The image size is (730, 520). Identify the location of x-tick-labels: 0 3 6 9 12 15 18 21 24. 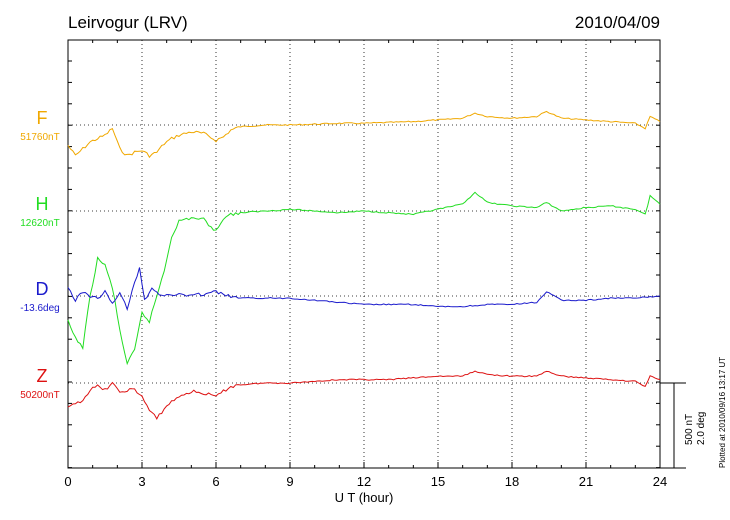
(365, 481).